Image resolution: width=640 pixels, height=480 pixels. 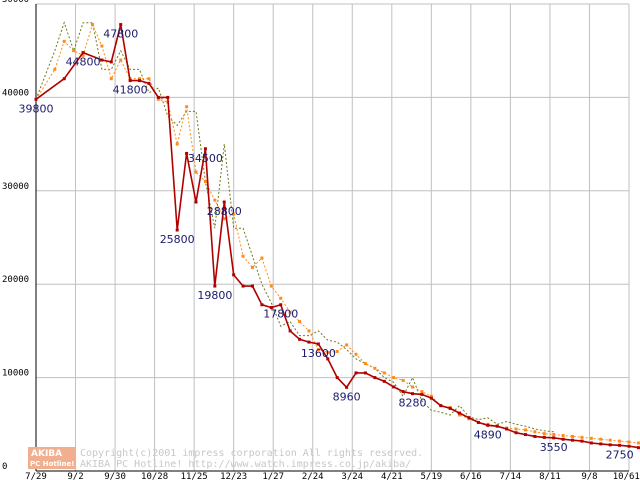 I want to click on x-tick-label: 9/8, so click(x=589, y=476).